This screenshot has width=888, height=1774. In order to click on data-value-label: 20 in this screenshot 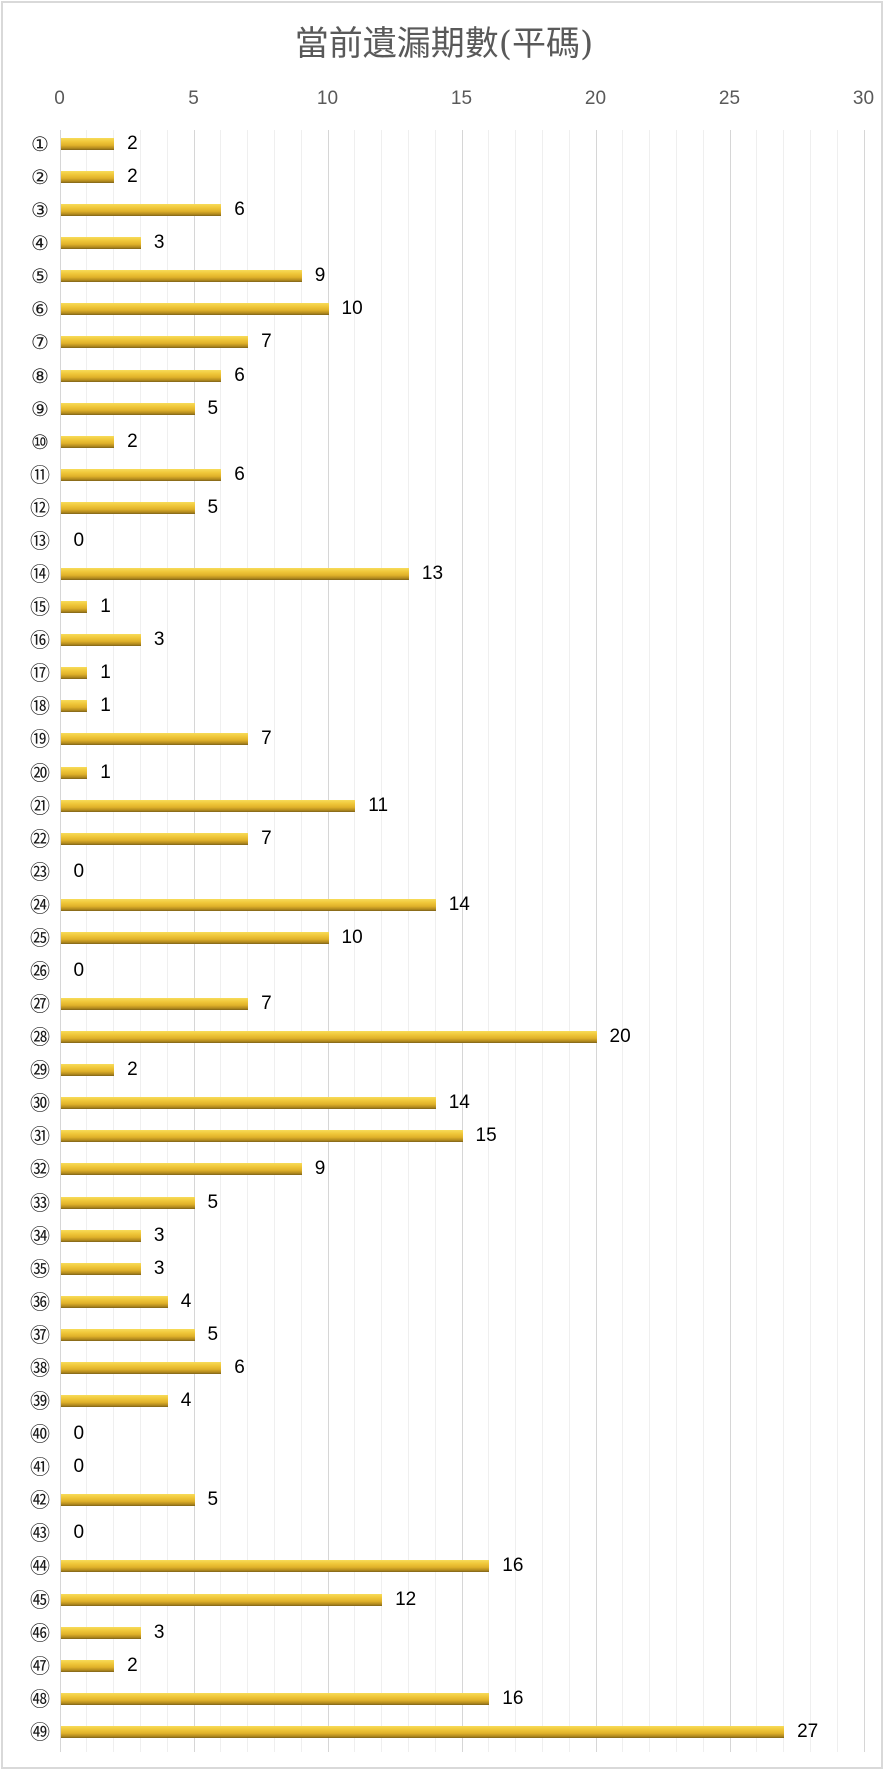, I will do `click(620, 1037)`.